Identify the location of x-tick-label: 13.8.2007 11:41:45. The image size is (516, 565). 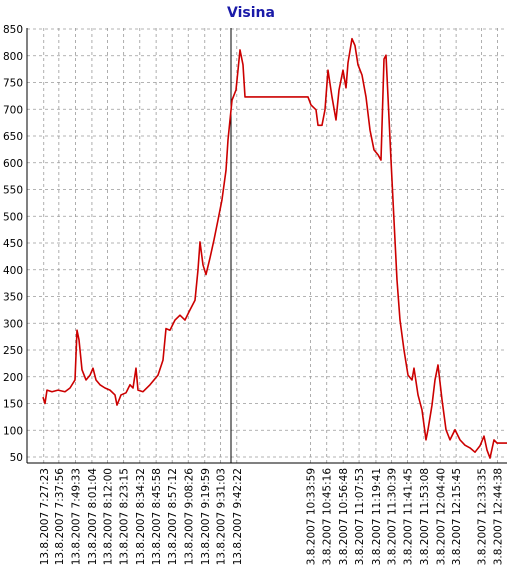
(408, 516).